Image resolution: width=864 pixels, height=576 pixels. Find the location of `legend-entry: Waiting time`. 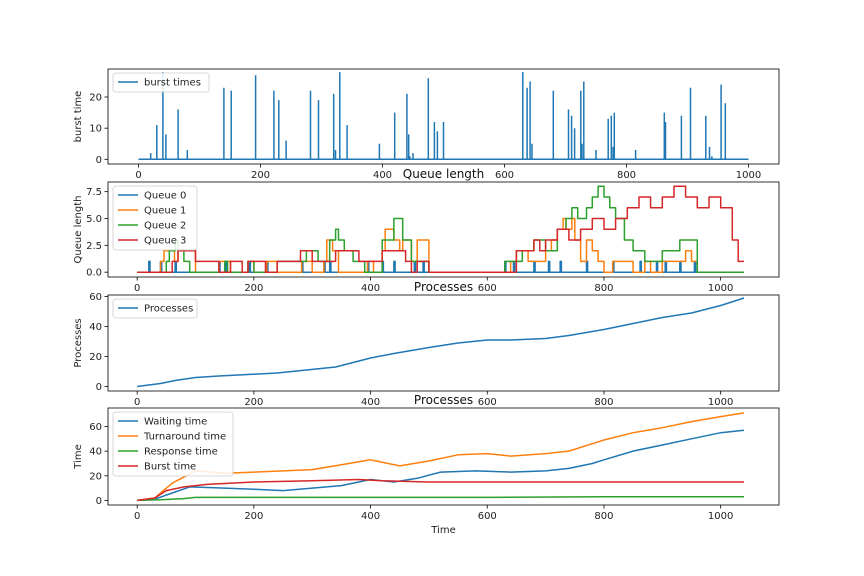

legend-entry: Waiting time is located at coordinates (175, 422).